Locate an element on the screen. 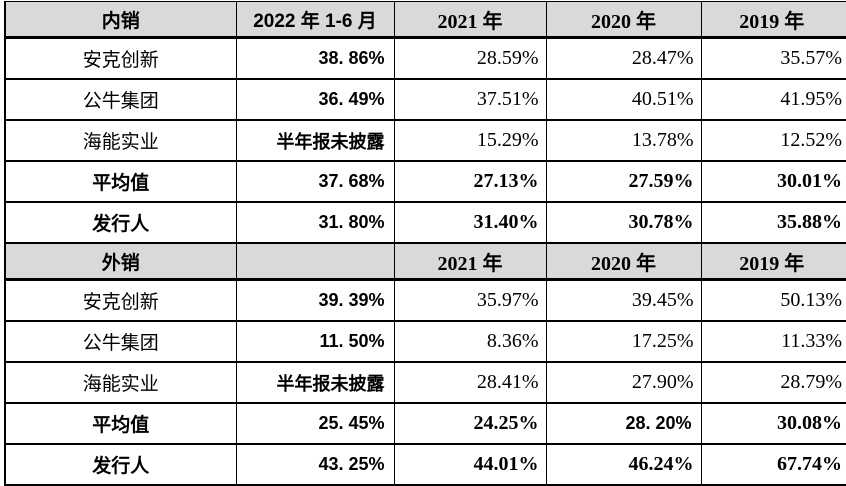  table-row: 海能实业 半年报未披露 15.29% 13.78% 12.52% is located at coordinates (425, 140).